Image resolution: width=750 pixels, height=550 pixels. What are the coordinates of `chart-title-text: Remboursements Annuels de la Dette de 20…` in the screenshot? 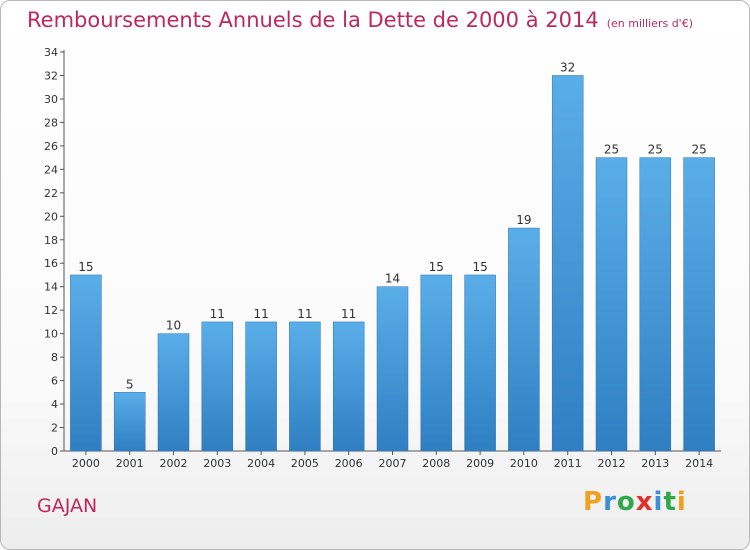 It's located at (313, 20).